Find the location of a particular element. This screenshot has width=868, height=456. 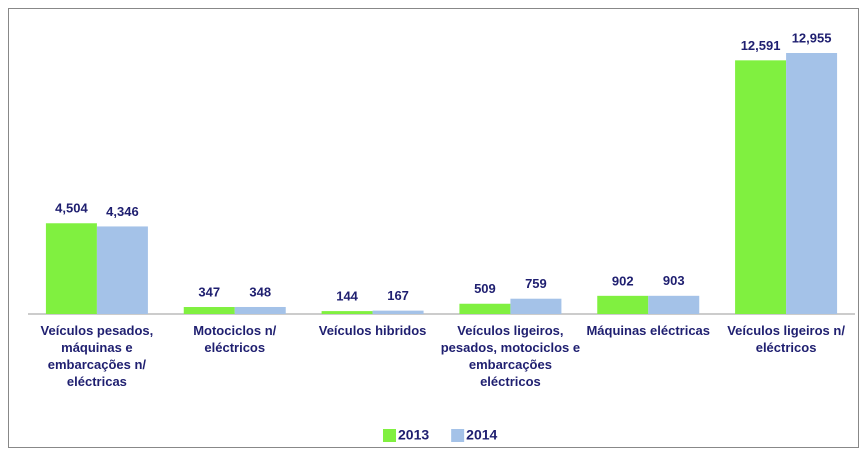

data-label: 759 is located at coordinates (536, 283).